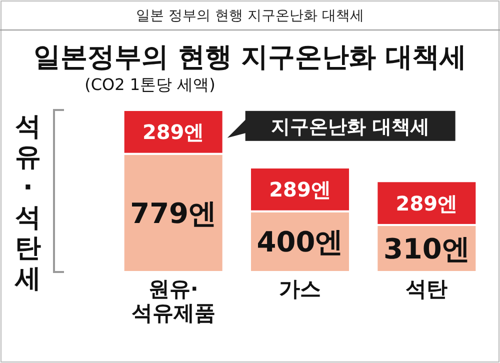  Describe the element at coordinates (150, 84) in the screenshot. I see `chart-subtitle: (CO2 1톤당 세액)` at that location.